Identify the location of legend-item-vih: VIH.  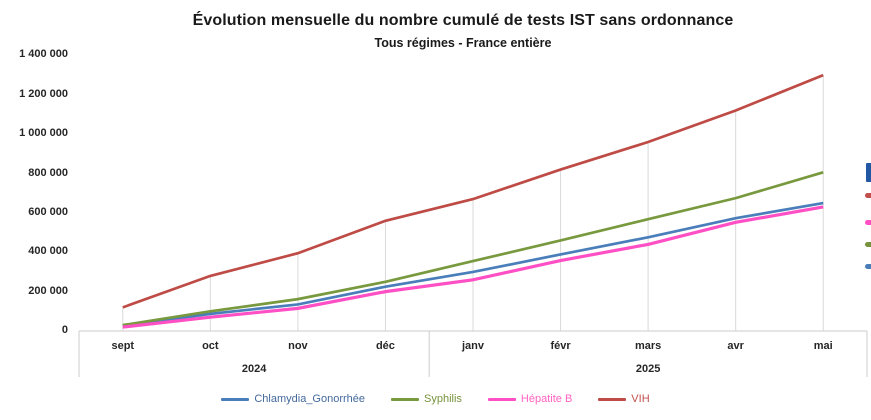
(624, 399).